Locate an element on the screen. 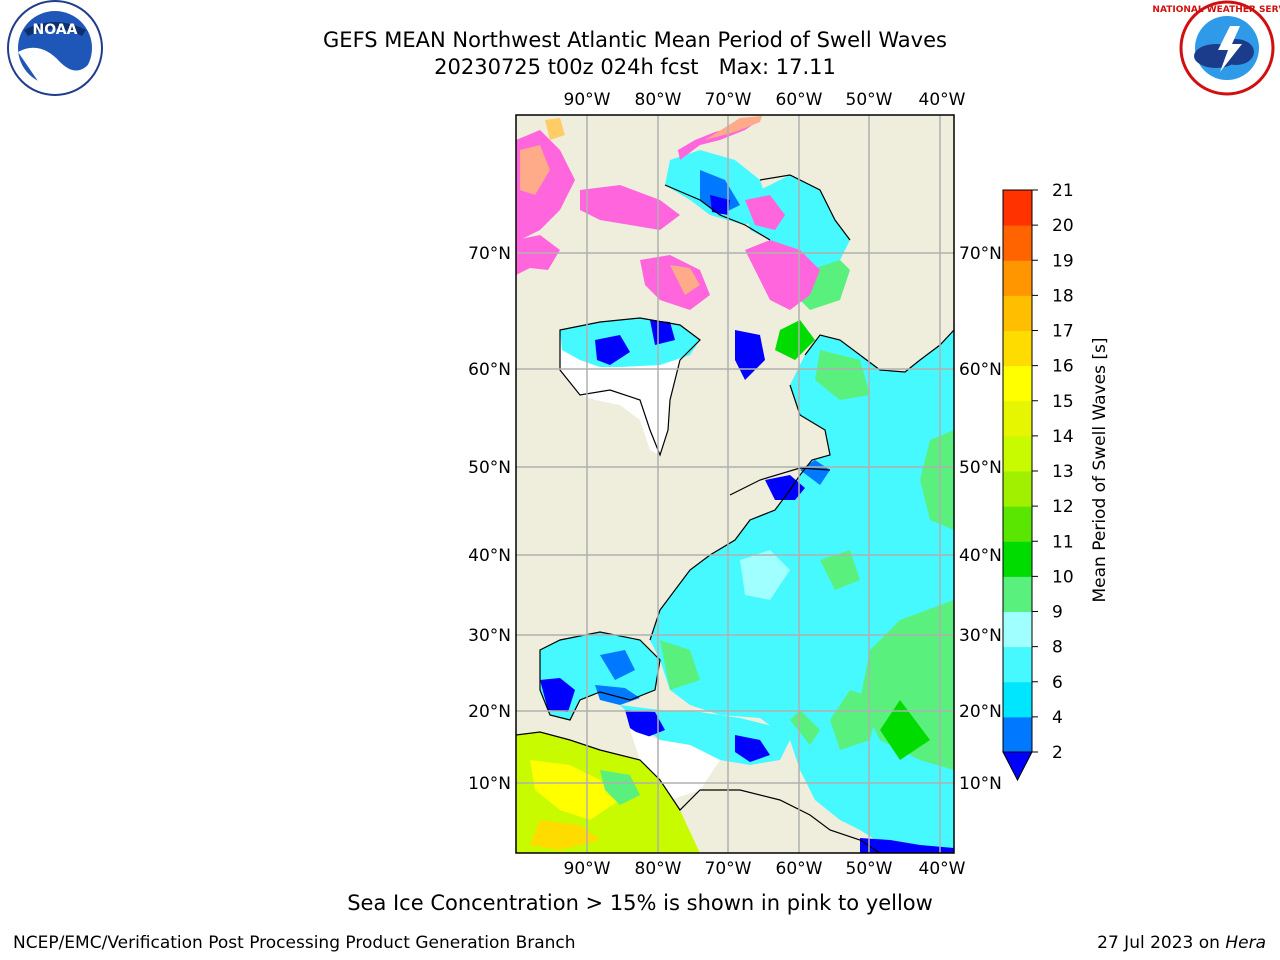 This screenshot has width=1280, height=960. footer-date: 27 Jul 2023 on Hera is located at coordinates (1181, 943).